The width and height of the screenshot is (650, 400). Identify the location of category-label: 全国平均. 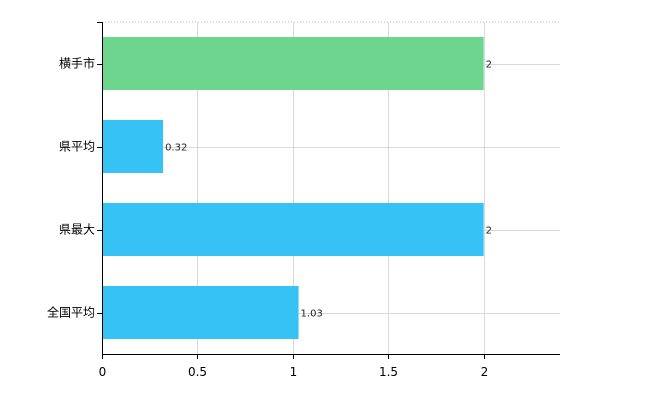
(71, 312).